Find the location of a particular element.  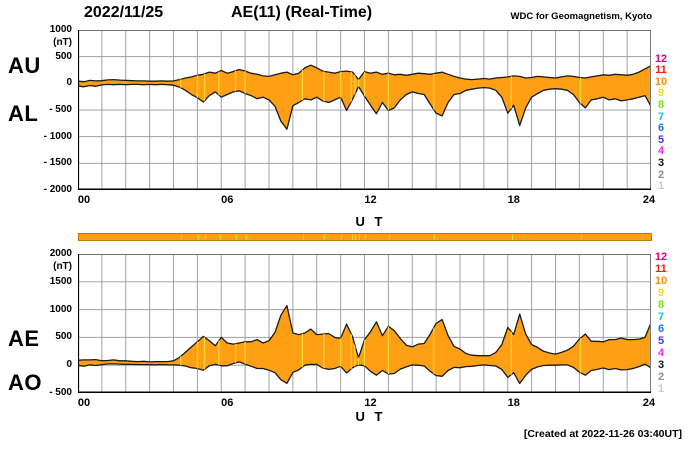

y-tick-label: 2000 is located at coordinates (60, 253).